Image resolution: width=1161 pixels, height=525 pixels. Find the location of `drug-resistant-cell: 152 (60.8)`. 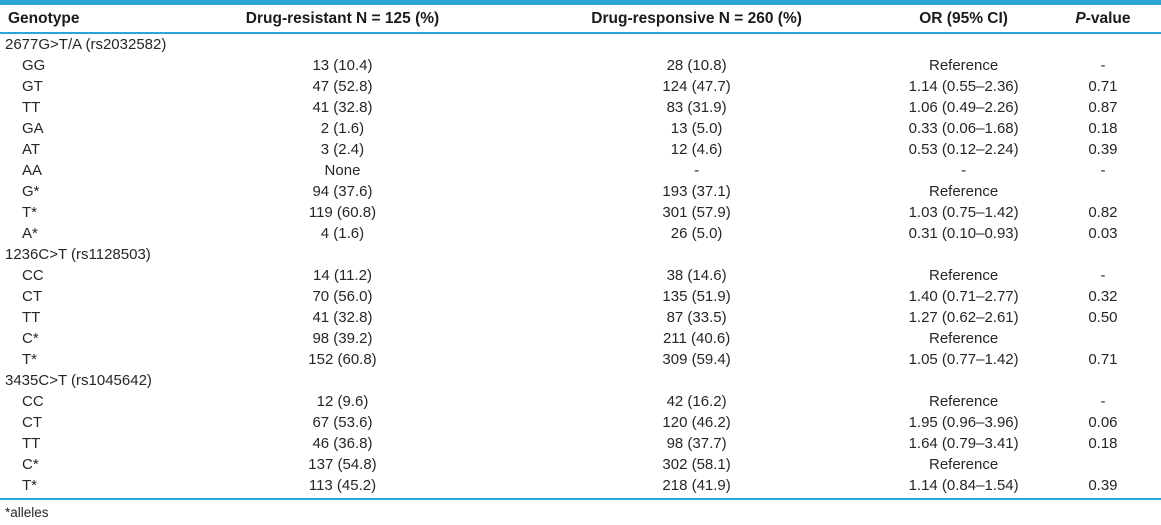

drug-resistant-cell: 152 (60.8) is located at coordinates (342, 359).